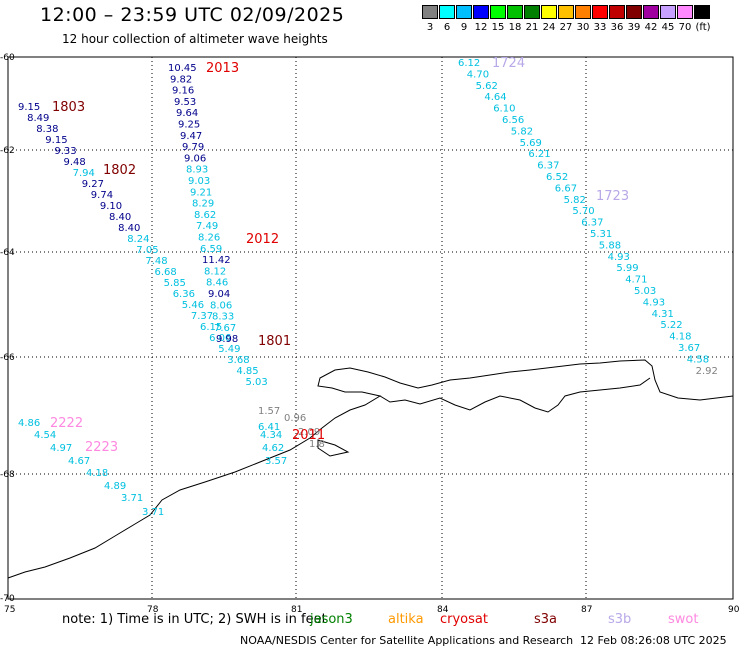 This screenshot has width=740, height=650. I want to click on wave-height-value: 5.03, so click(645, 291).